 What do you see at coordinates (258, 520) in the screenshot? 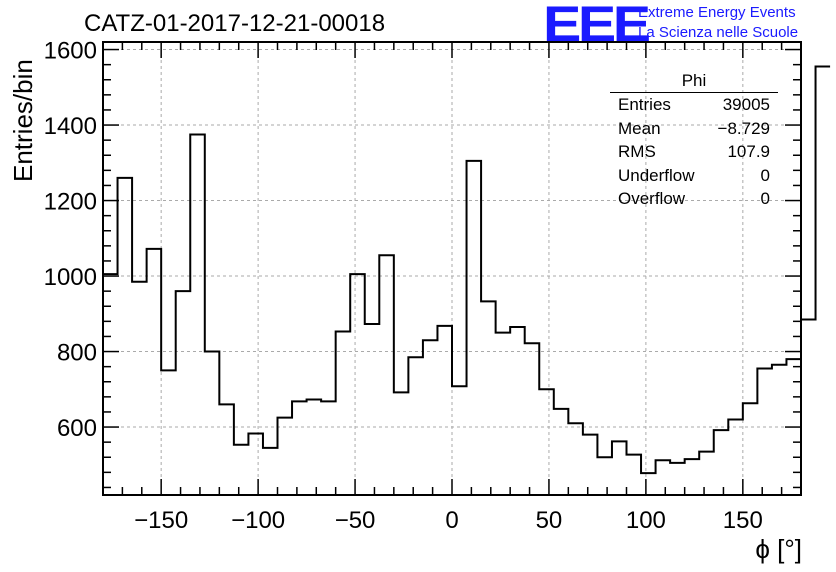
I see `x-tick-label: −100` at bounding box center [258, 520].